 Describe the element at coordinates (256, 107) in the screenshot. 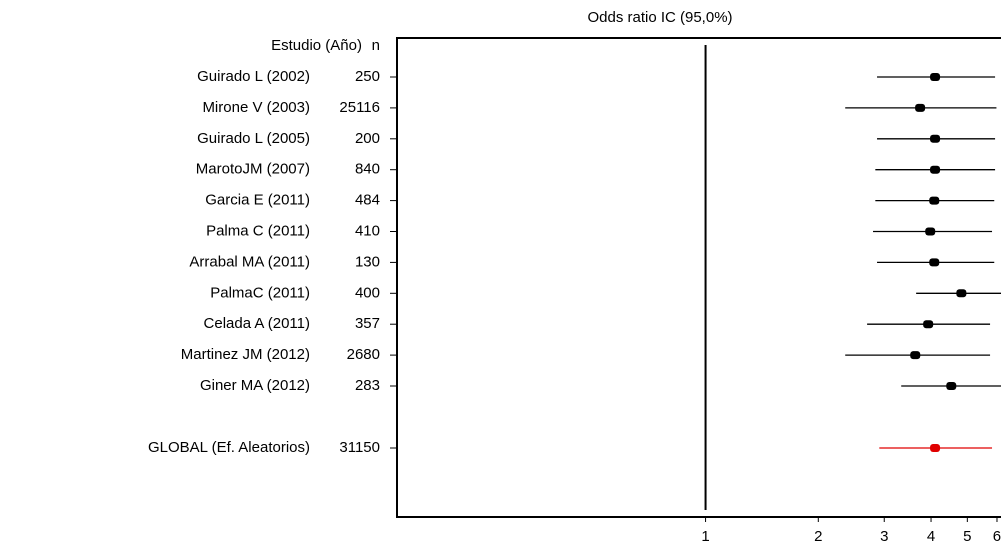

I see `study-label: Mirone V (2003)` at that location.